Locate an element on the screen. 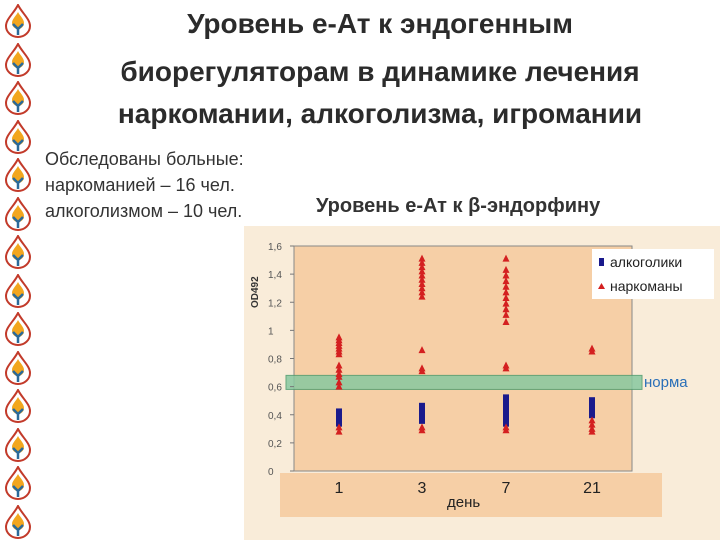  y-tick-label: 0,6 is located at coordinates (275, 388).